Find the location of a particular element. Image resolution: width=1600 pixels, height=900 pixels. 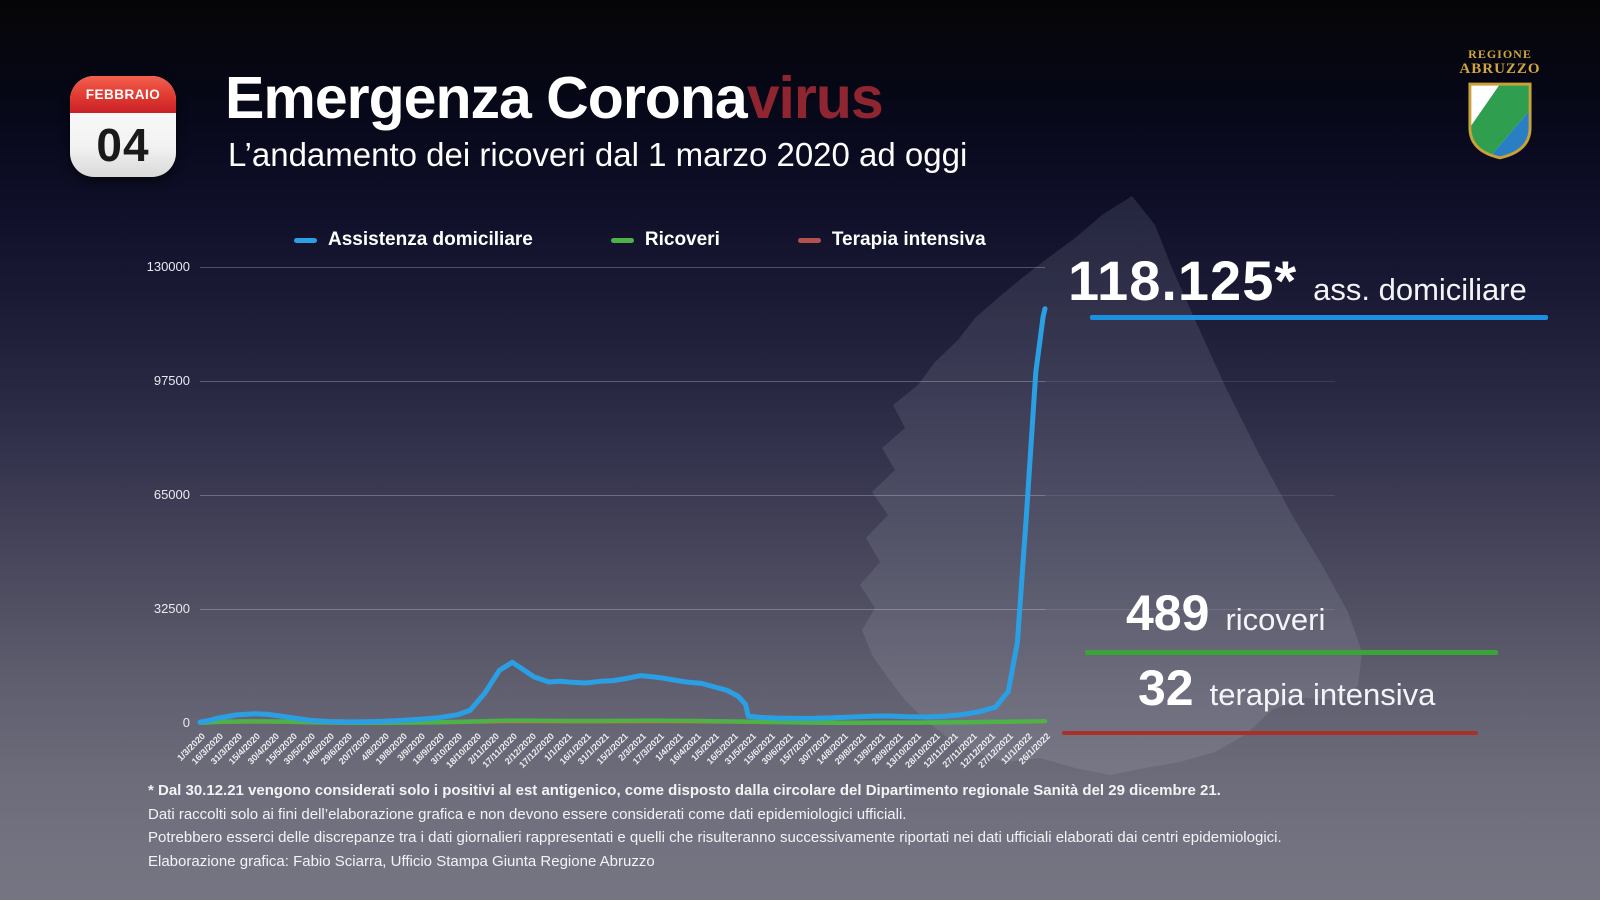

page-title: Emergenza Coronavirus is located at coordinates (554, 98).